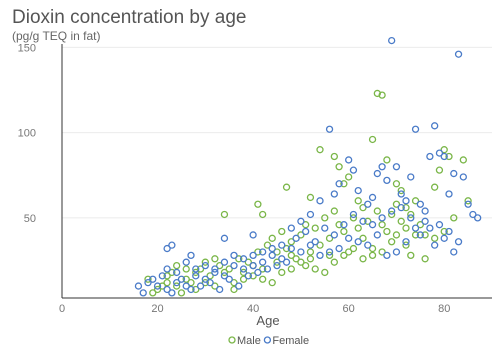 The height and width of the screenshot is (350, 504). Describe the element at coordinates (444, 309) in the screenshot. I see `x-tick-label: 80` at that location.